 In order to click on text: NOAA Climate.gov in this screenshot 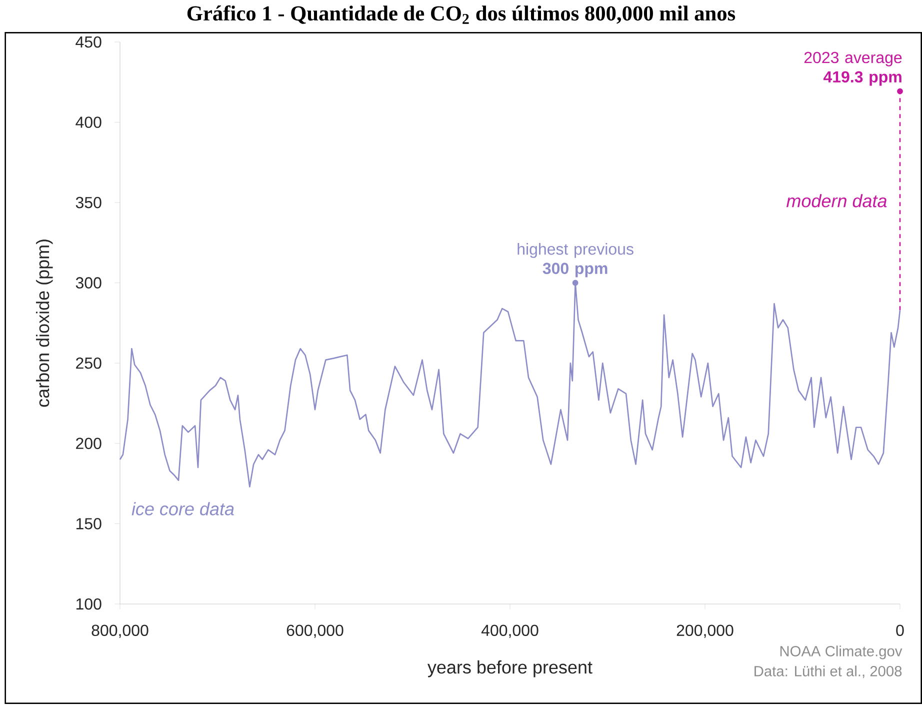, I will do `click(841, 653)`.